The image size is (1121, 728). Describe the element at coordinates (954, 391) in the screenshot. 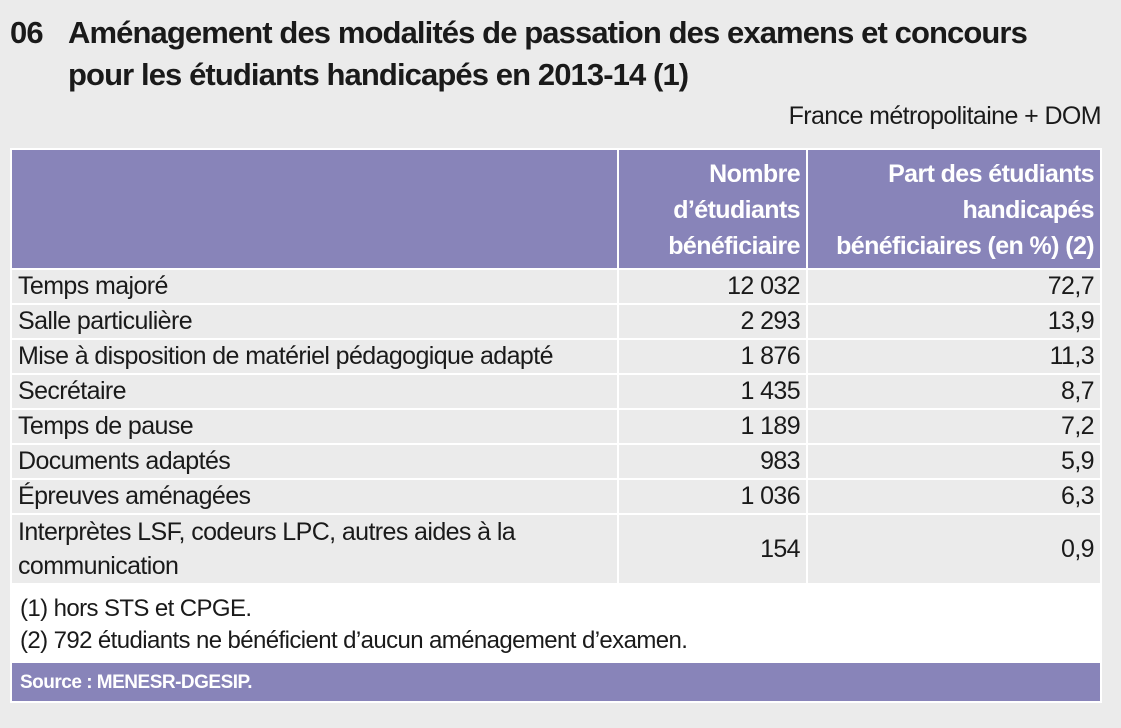

I see `row-percent: 8,7` at that location.